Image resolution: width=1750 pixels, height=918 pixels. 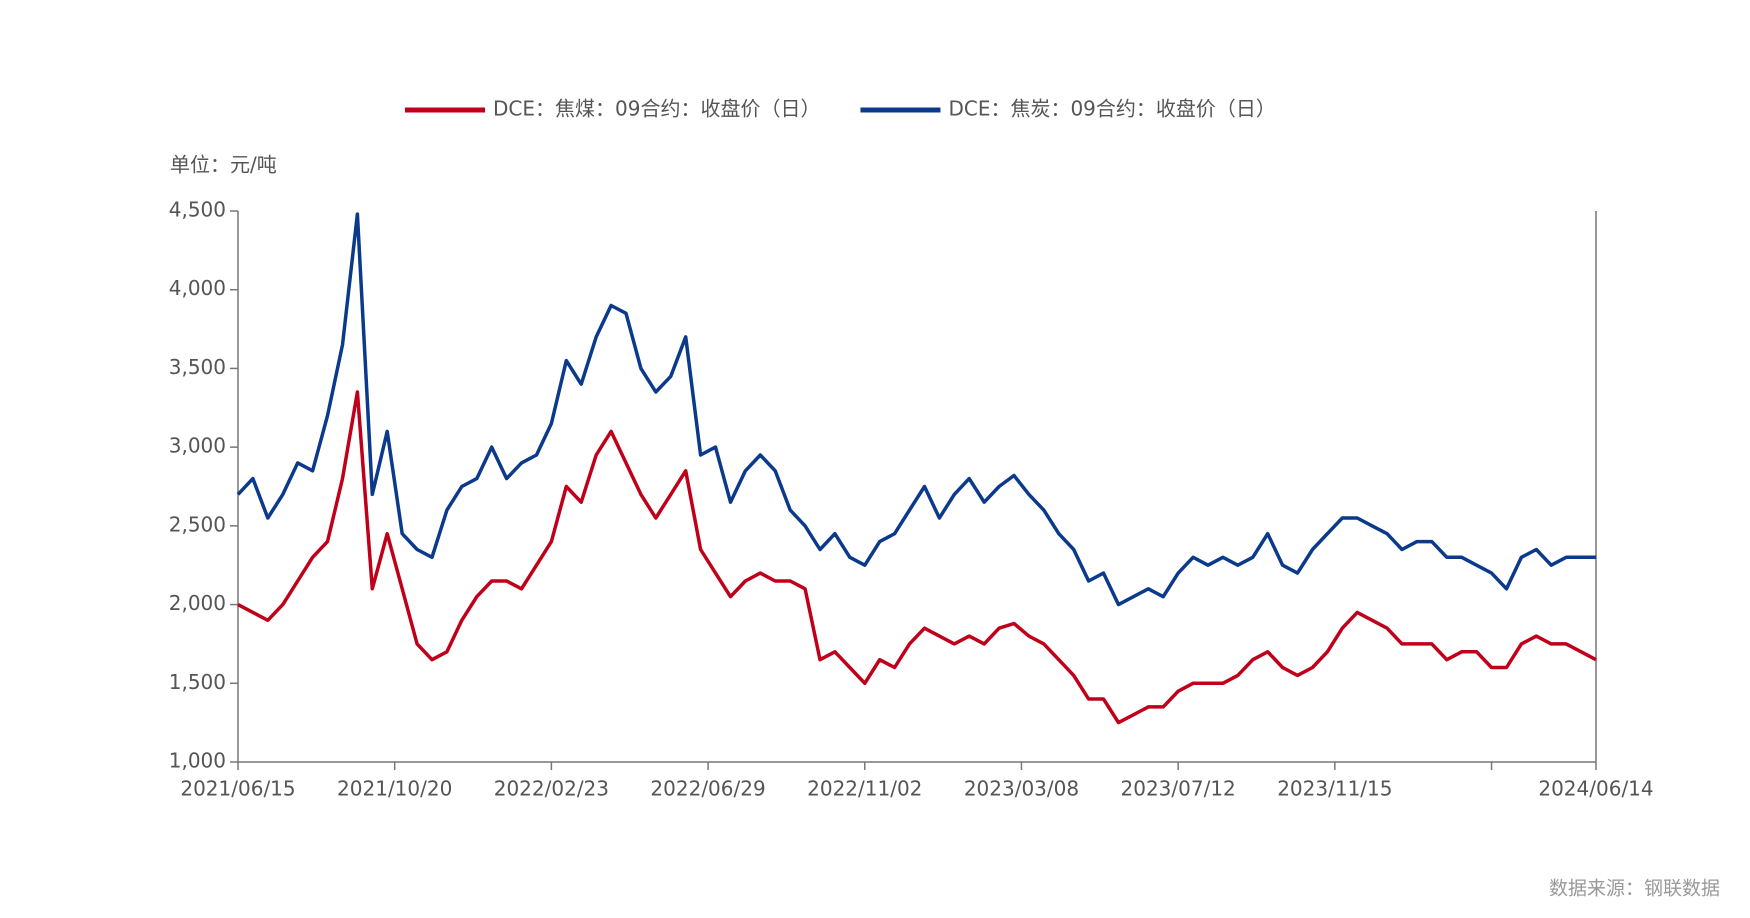 What do you see at coordinates (1334, 789) in the screenshot?
I see `x-tick-label: 2023/11/15` at bounding box center [1334, 789].